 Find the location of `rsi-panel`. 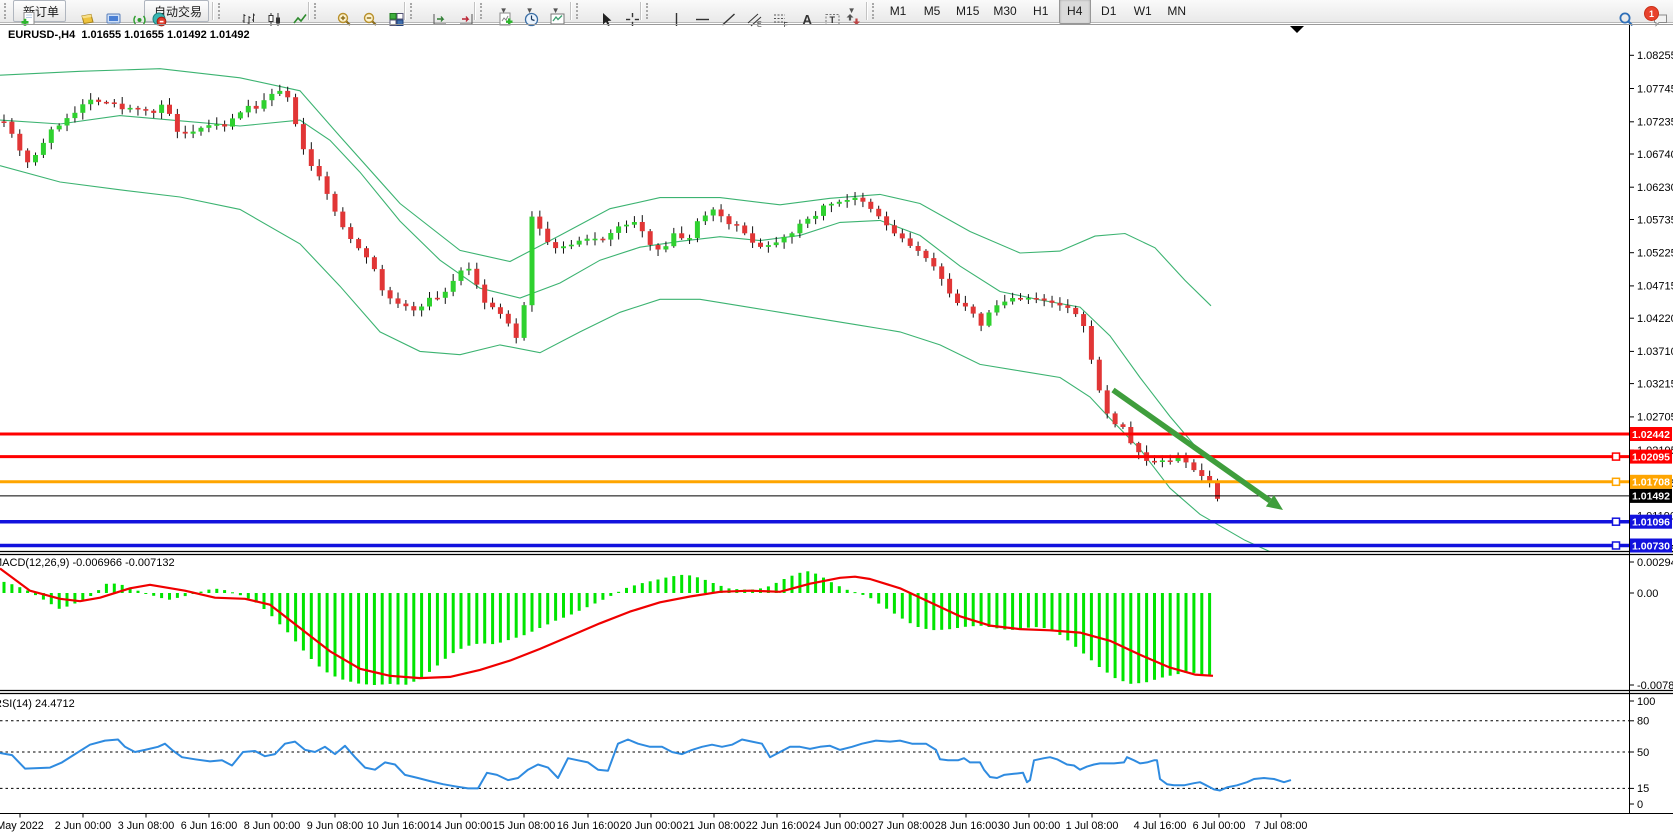

rsi-panel is located at coordinates (814, 756).